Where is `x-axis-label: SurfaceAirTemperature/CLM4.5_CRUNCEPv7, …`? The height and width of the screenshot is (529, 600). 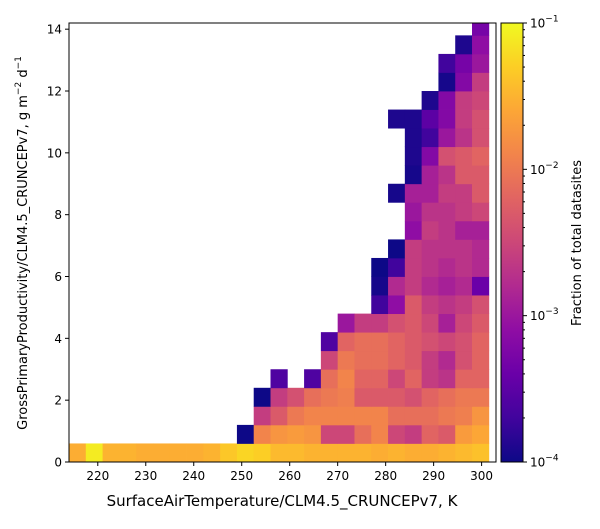 x-axis-label: SurfaceAirTemperature/CLM4.5_CRUNCEPv7, … is located at coordinates (283, 501).